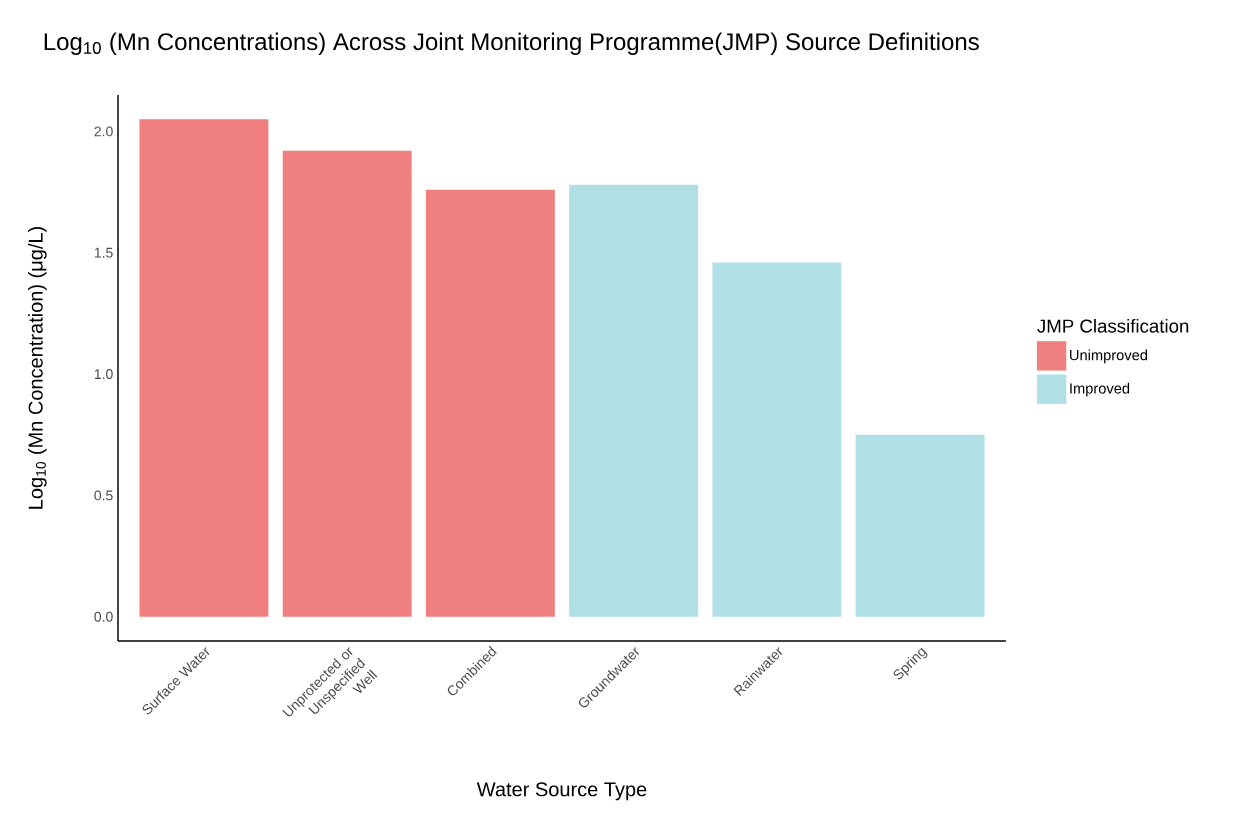 The width and height of the screenshot is (1248, 839). Describe the element at coordinates (103, 495) in the screenshot. I see `y-tick-label: 0.5` at that location.